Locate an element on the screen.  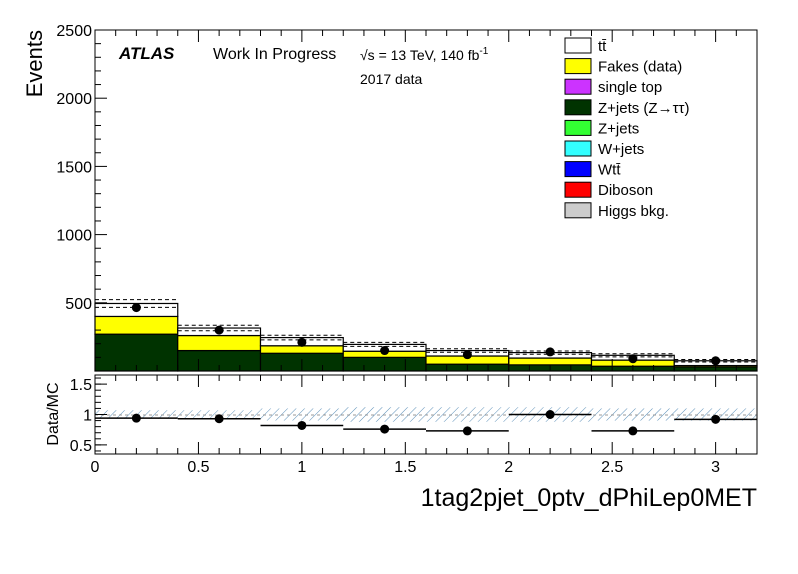
energy-superscript: -1 is located at coordinates (483, 51).